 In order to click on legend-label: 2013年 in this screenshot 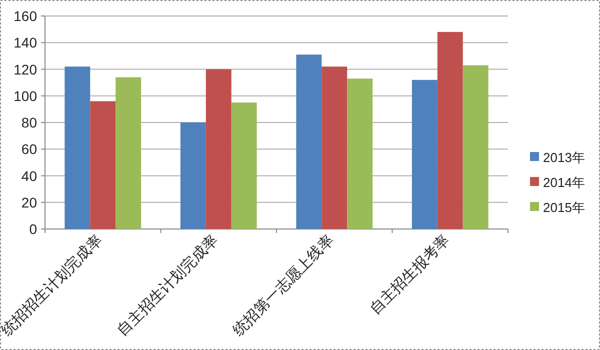, I will do `click(564, 157)`.